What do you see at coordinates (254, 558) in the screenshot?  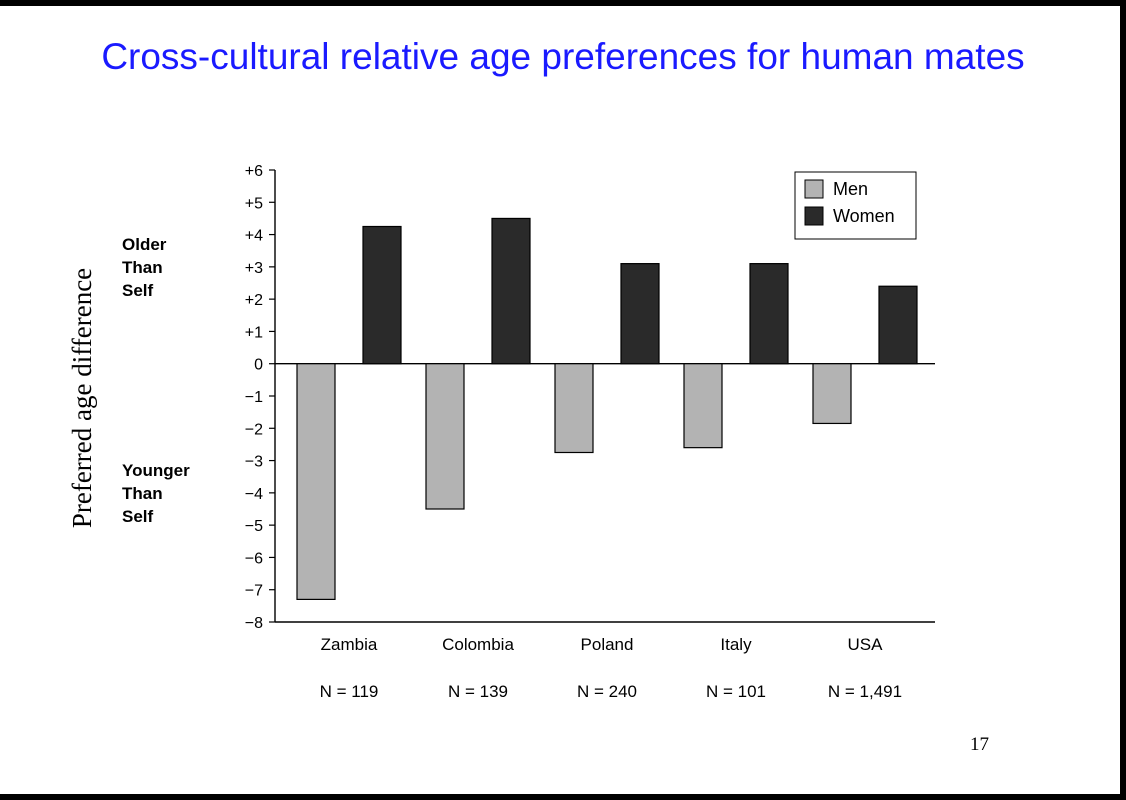 I see `y-tick-label: −6` at bounding box center [254, 558].